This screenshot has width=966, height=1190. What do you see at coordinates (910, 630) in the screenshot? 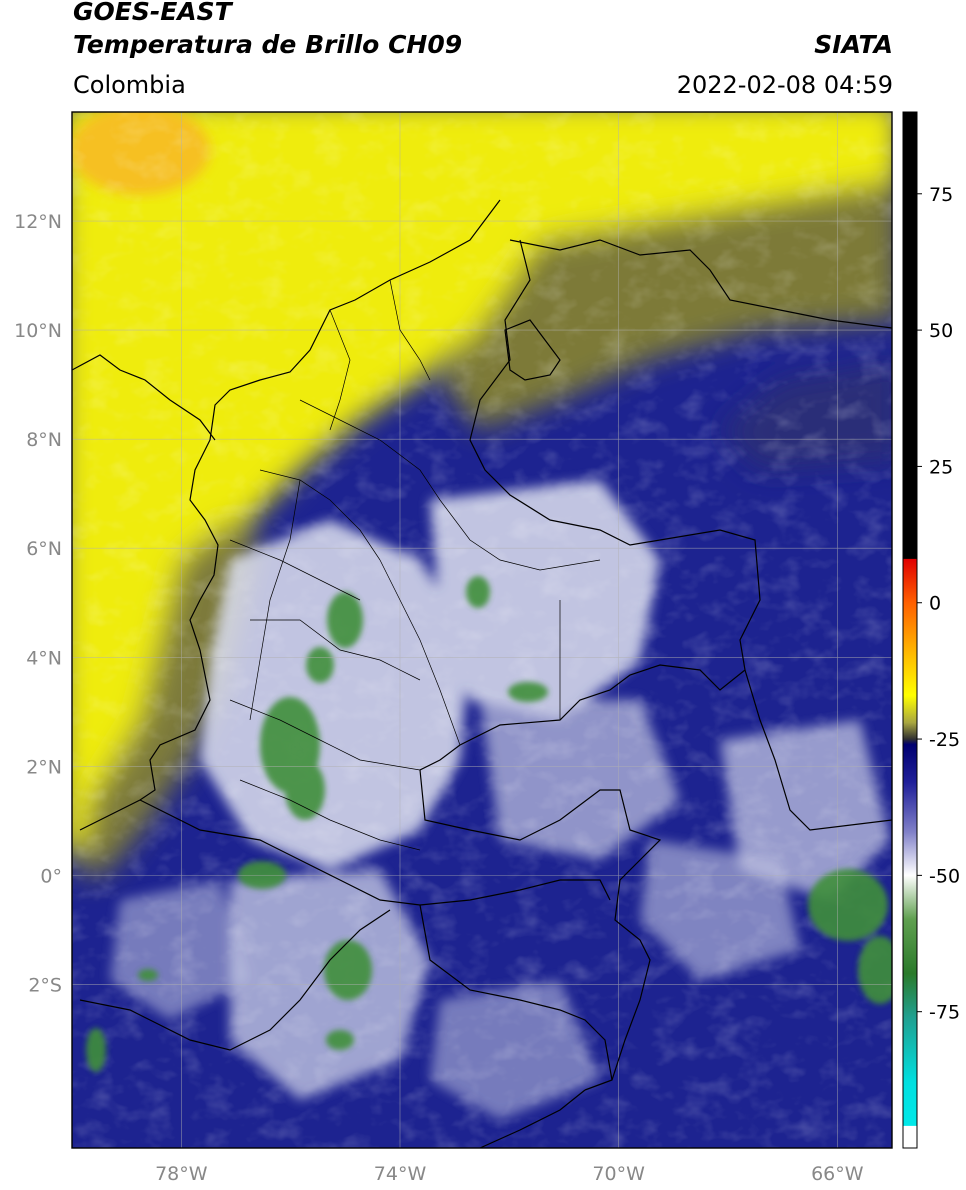
I see `colorbar` at bounding box center [910, 630].